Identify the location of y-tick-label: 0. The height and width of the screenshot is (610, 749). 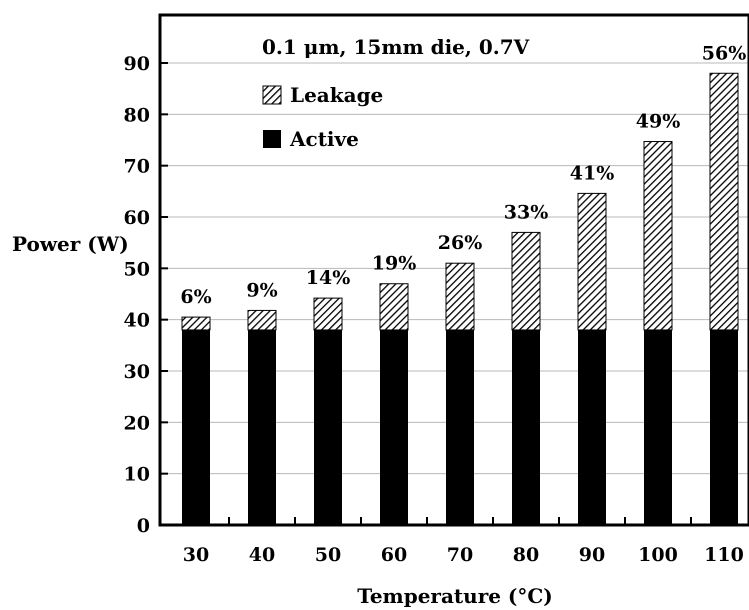
(143, 526).